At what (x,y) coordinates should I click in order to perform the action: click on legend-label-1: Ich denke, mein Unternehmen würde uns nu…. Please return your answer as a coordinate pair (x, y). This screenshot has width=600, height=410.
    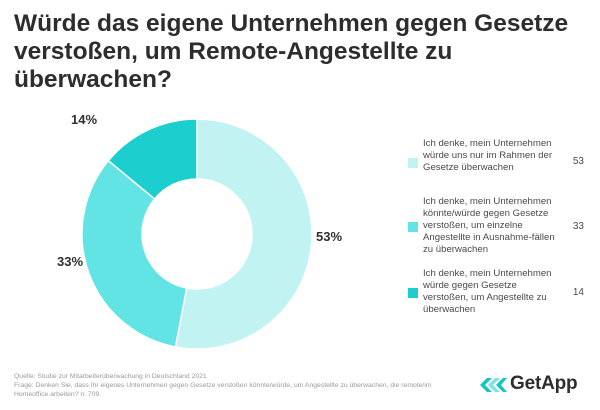
    Looking at the image, I should click on (488, 155).